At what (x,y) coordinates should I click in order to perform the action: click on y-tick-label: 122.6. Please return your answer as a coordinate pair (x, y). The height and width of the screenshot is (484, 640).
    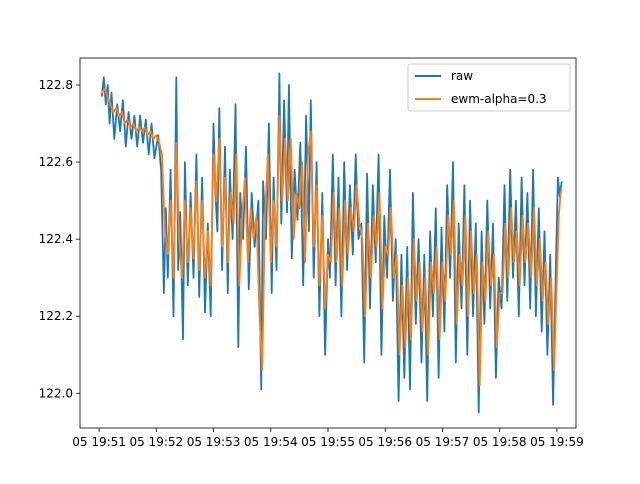
    Looking at the image, I should click on (56, 162).